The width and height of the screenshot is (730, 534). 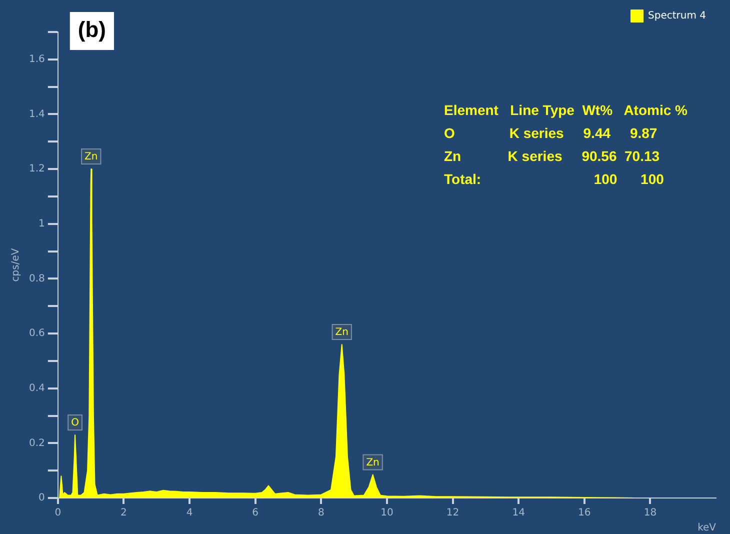 What do you see at coordinates (255, 513) in the screenshot?
I see `x-tick-label: 6` at bounding box center [255, 513].